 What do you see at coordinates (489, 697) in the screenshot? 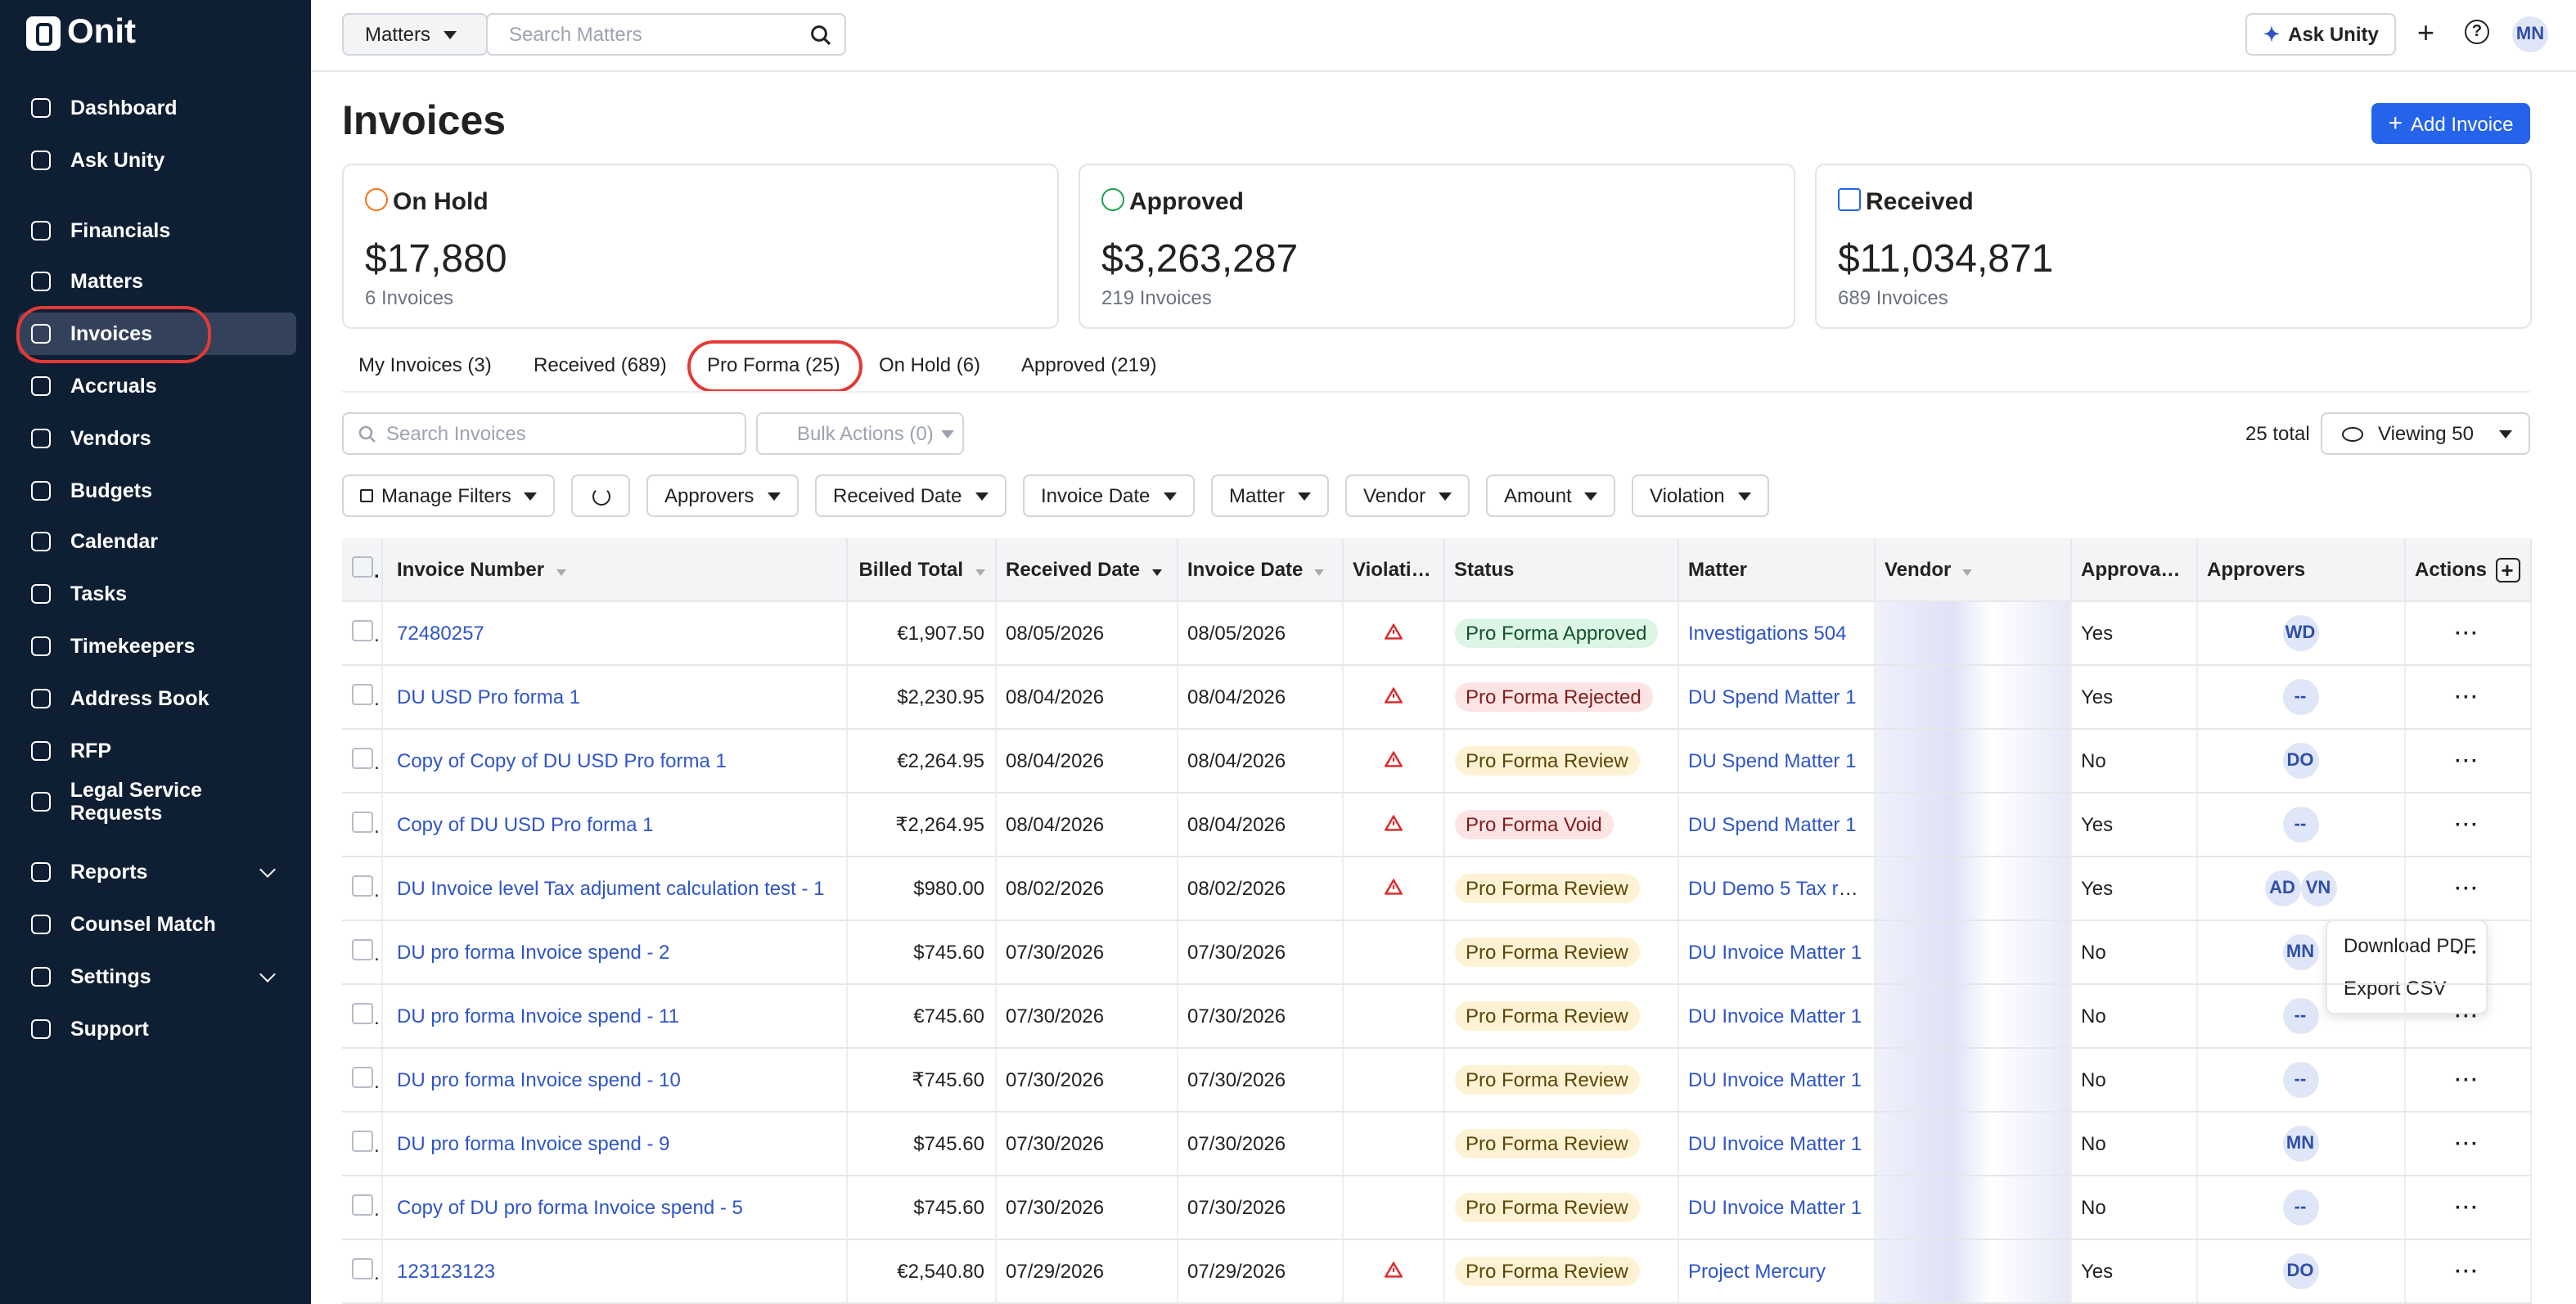
I see `invoice-link: DU USD Pro forma 1` at bounding box center [489, 697].